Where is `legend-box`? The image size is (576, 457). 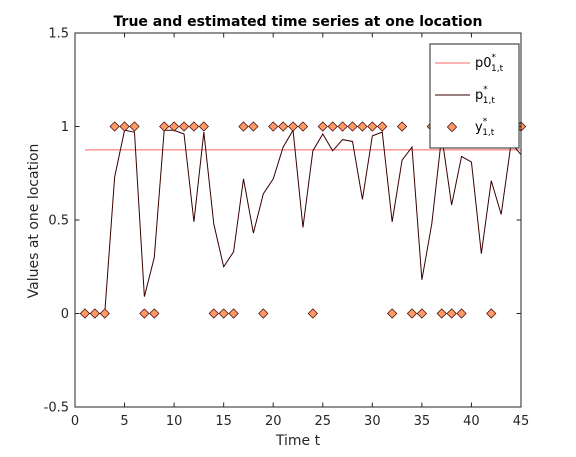
legend-box is located at coordinates (474, 96).